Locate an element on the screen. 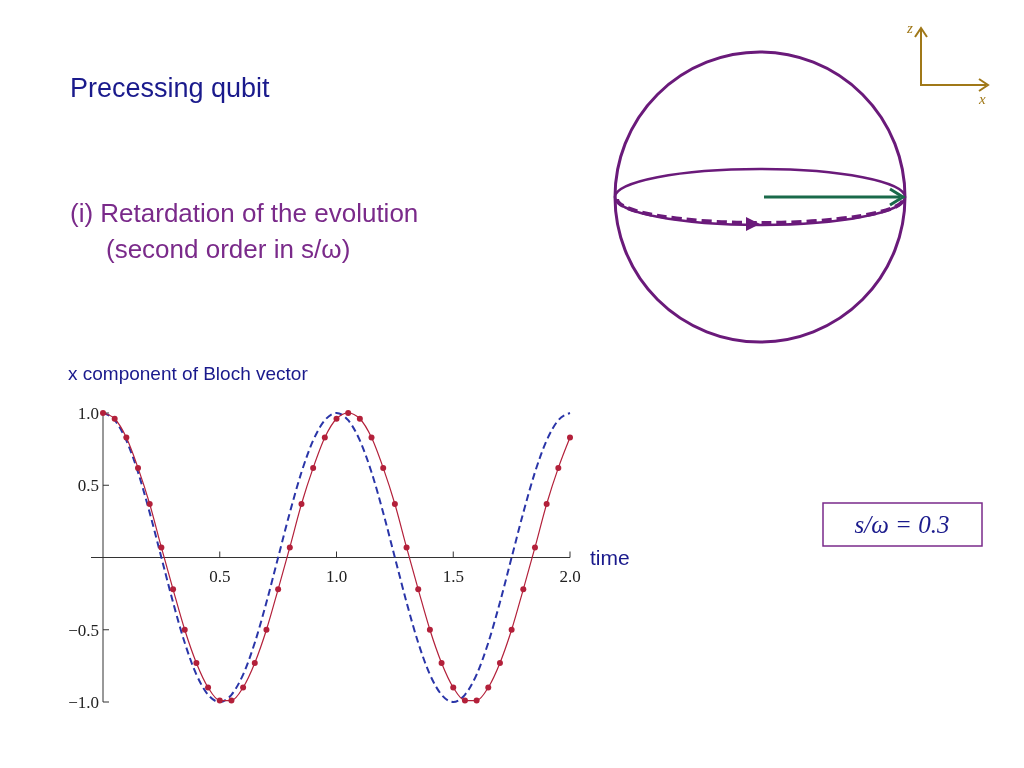 The width and height of the screenshot is (1024, 768). x-tick-label: 1.5 is located at coordinates (453, 576).